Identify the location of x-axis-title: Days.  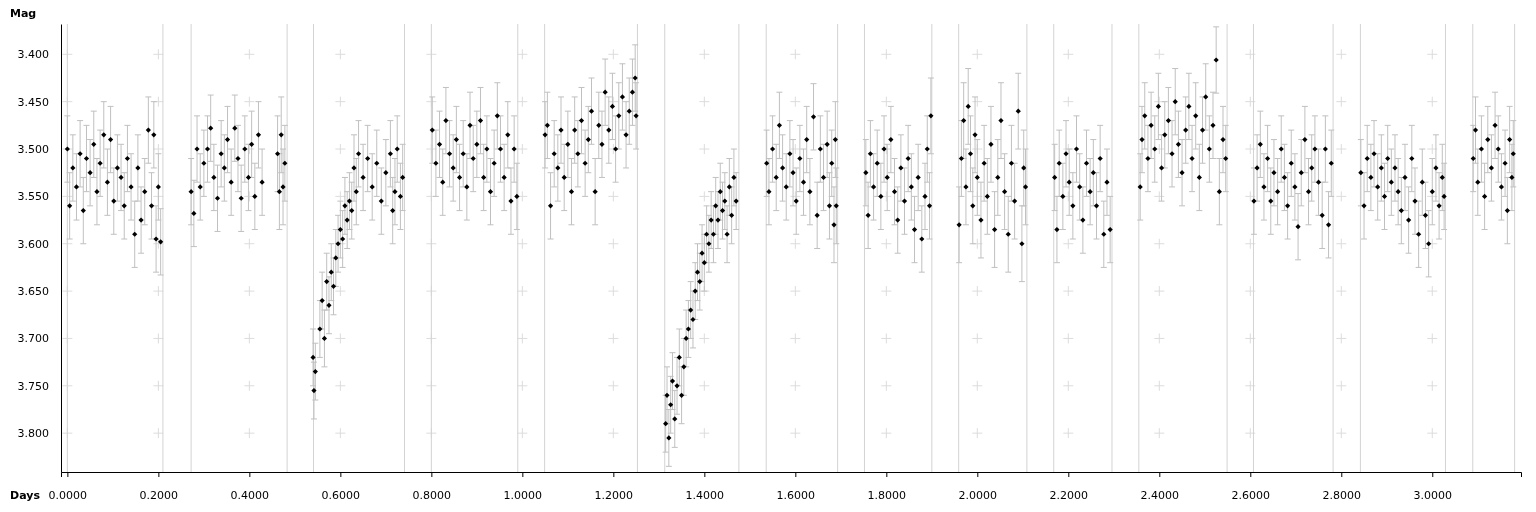
(25, 495).